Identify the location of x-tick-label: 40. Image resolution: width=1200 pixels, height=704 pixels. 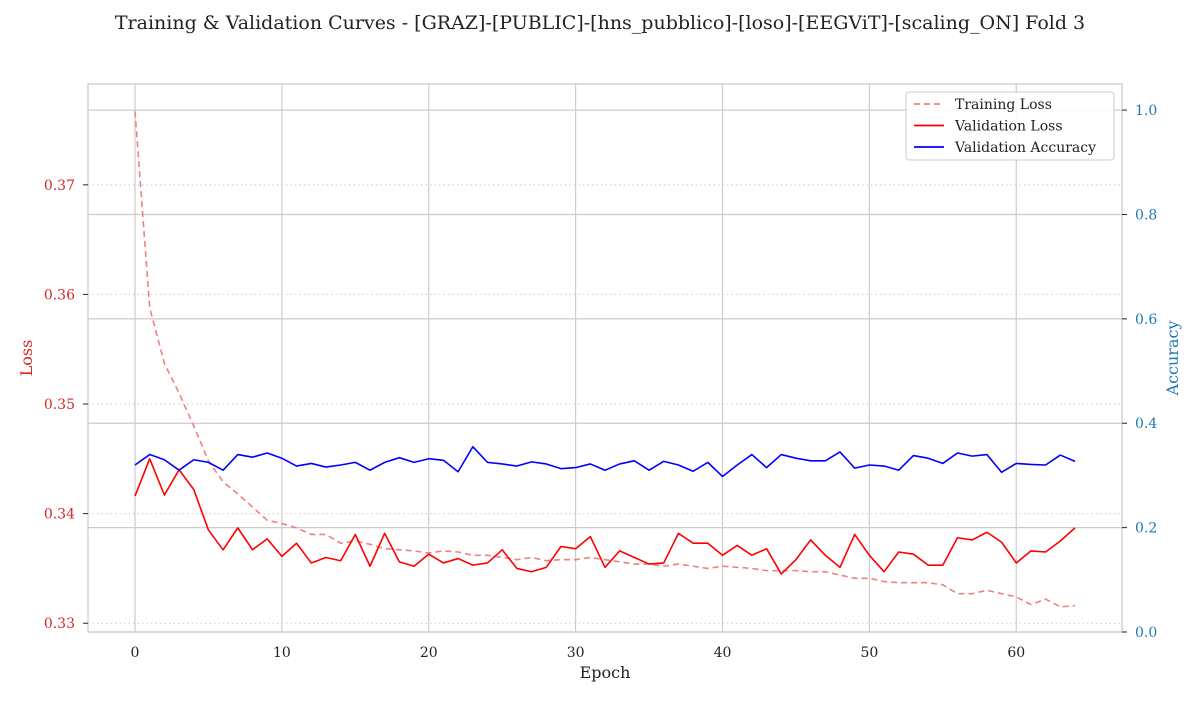
(723, 653).